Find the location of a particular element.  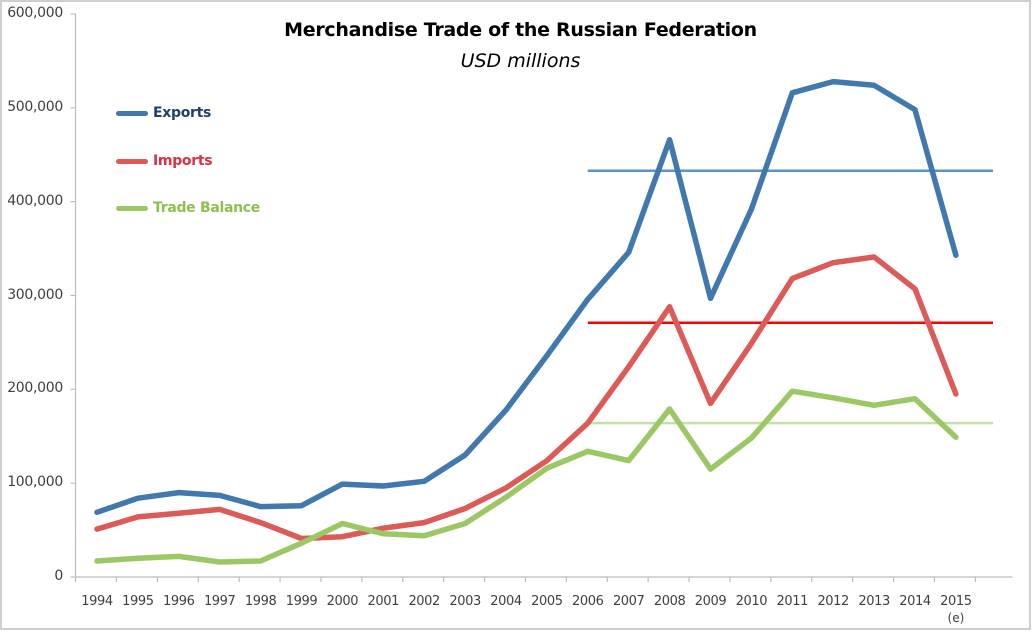

x-tick-label: 2012 is located at coordinates (833, 601).